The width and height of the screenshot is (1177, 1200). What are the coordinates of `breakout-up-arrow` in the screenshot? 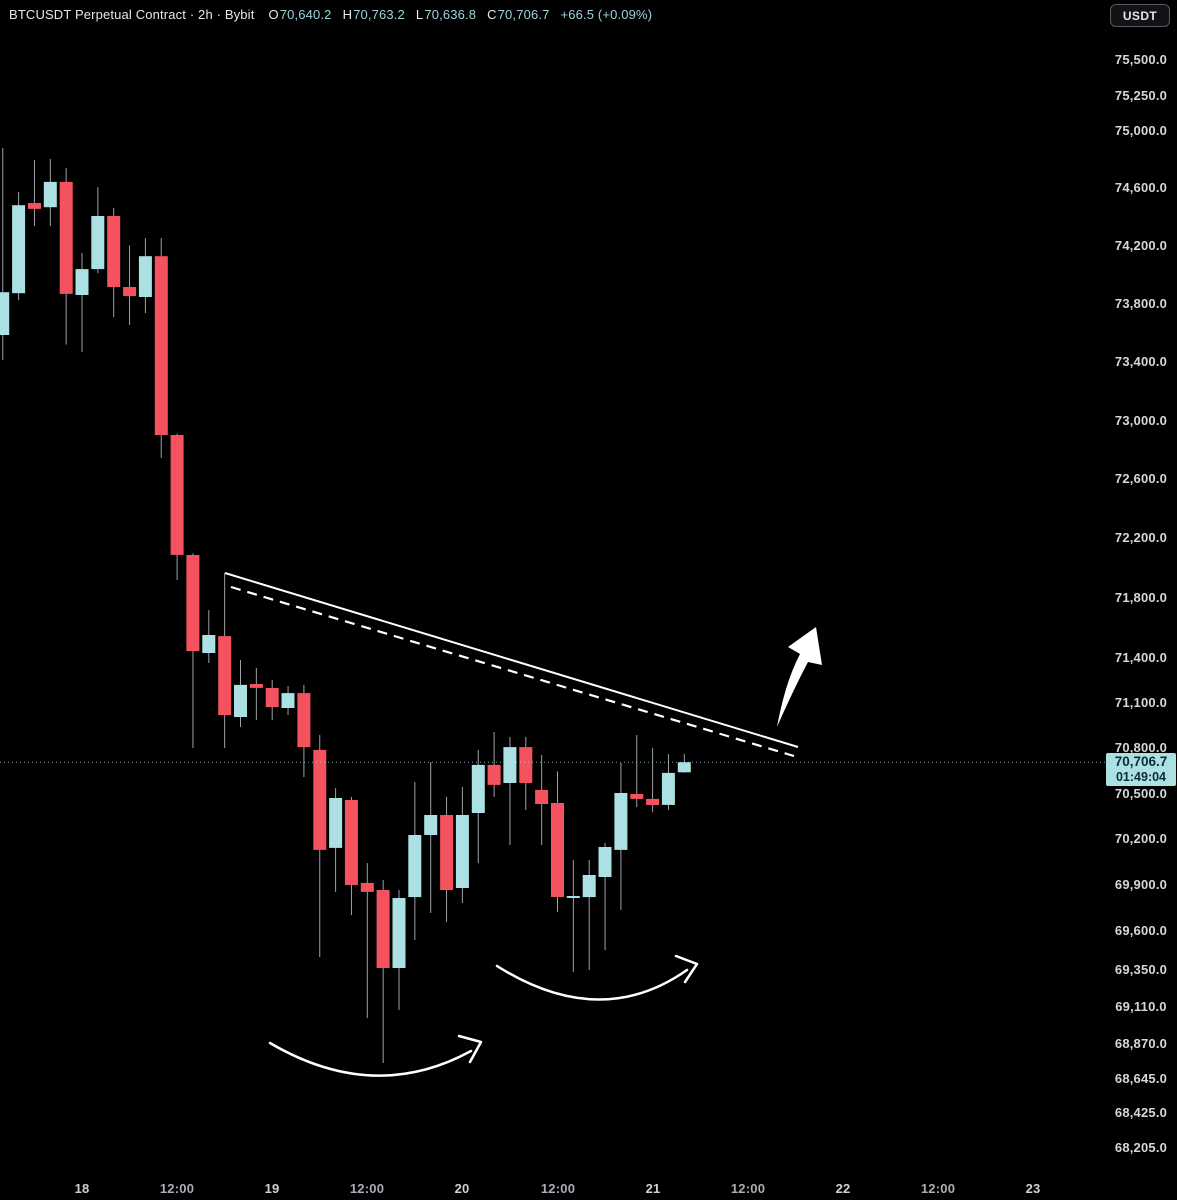 It's located at (799, 677).